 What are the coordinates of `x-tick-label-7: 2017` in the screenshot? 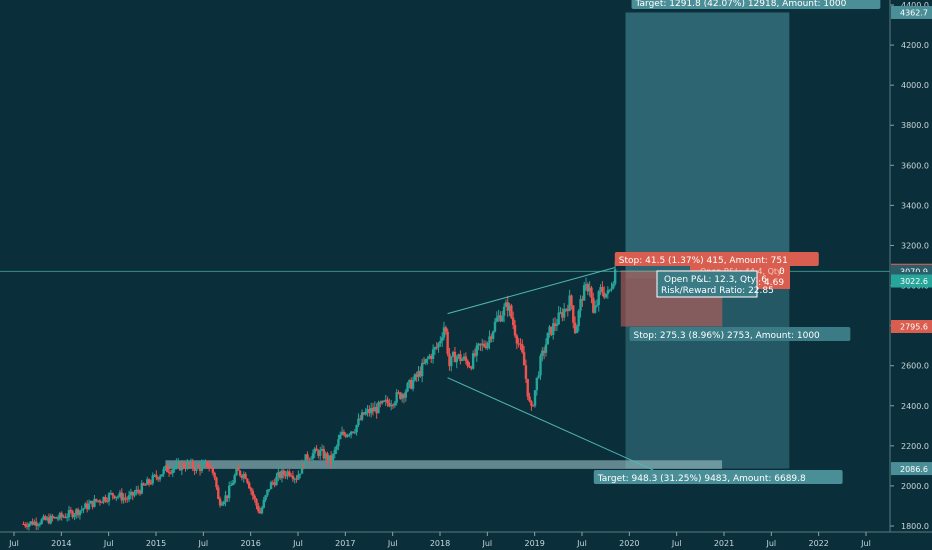 It's located at (345, 543).